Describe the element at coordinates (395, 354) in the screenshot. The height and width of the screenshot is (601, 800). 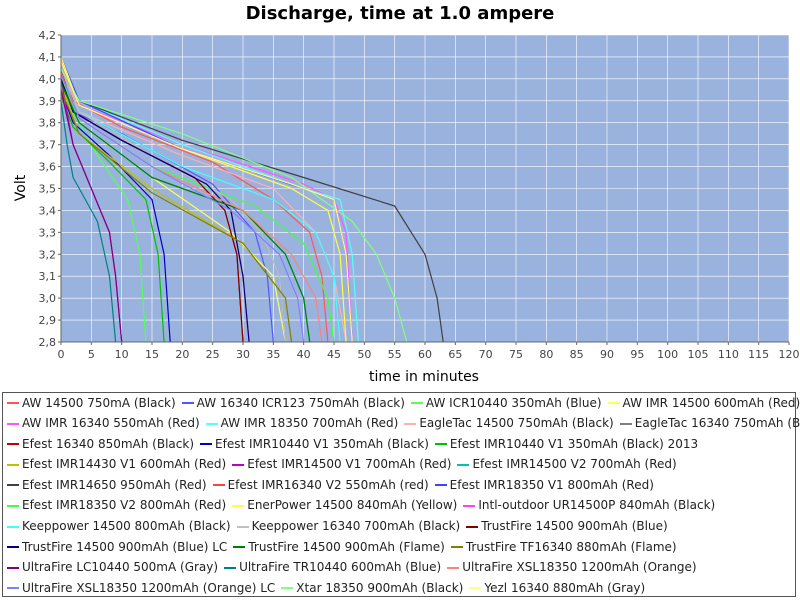
I see `x-tick-label: 55` at that location.